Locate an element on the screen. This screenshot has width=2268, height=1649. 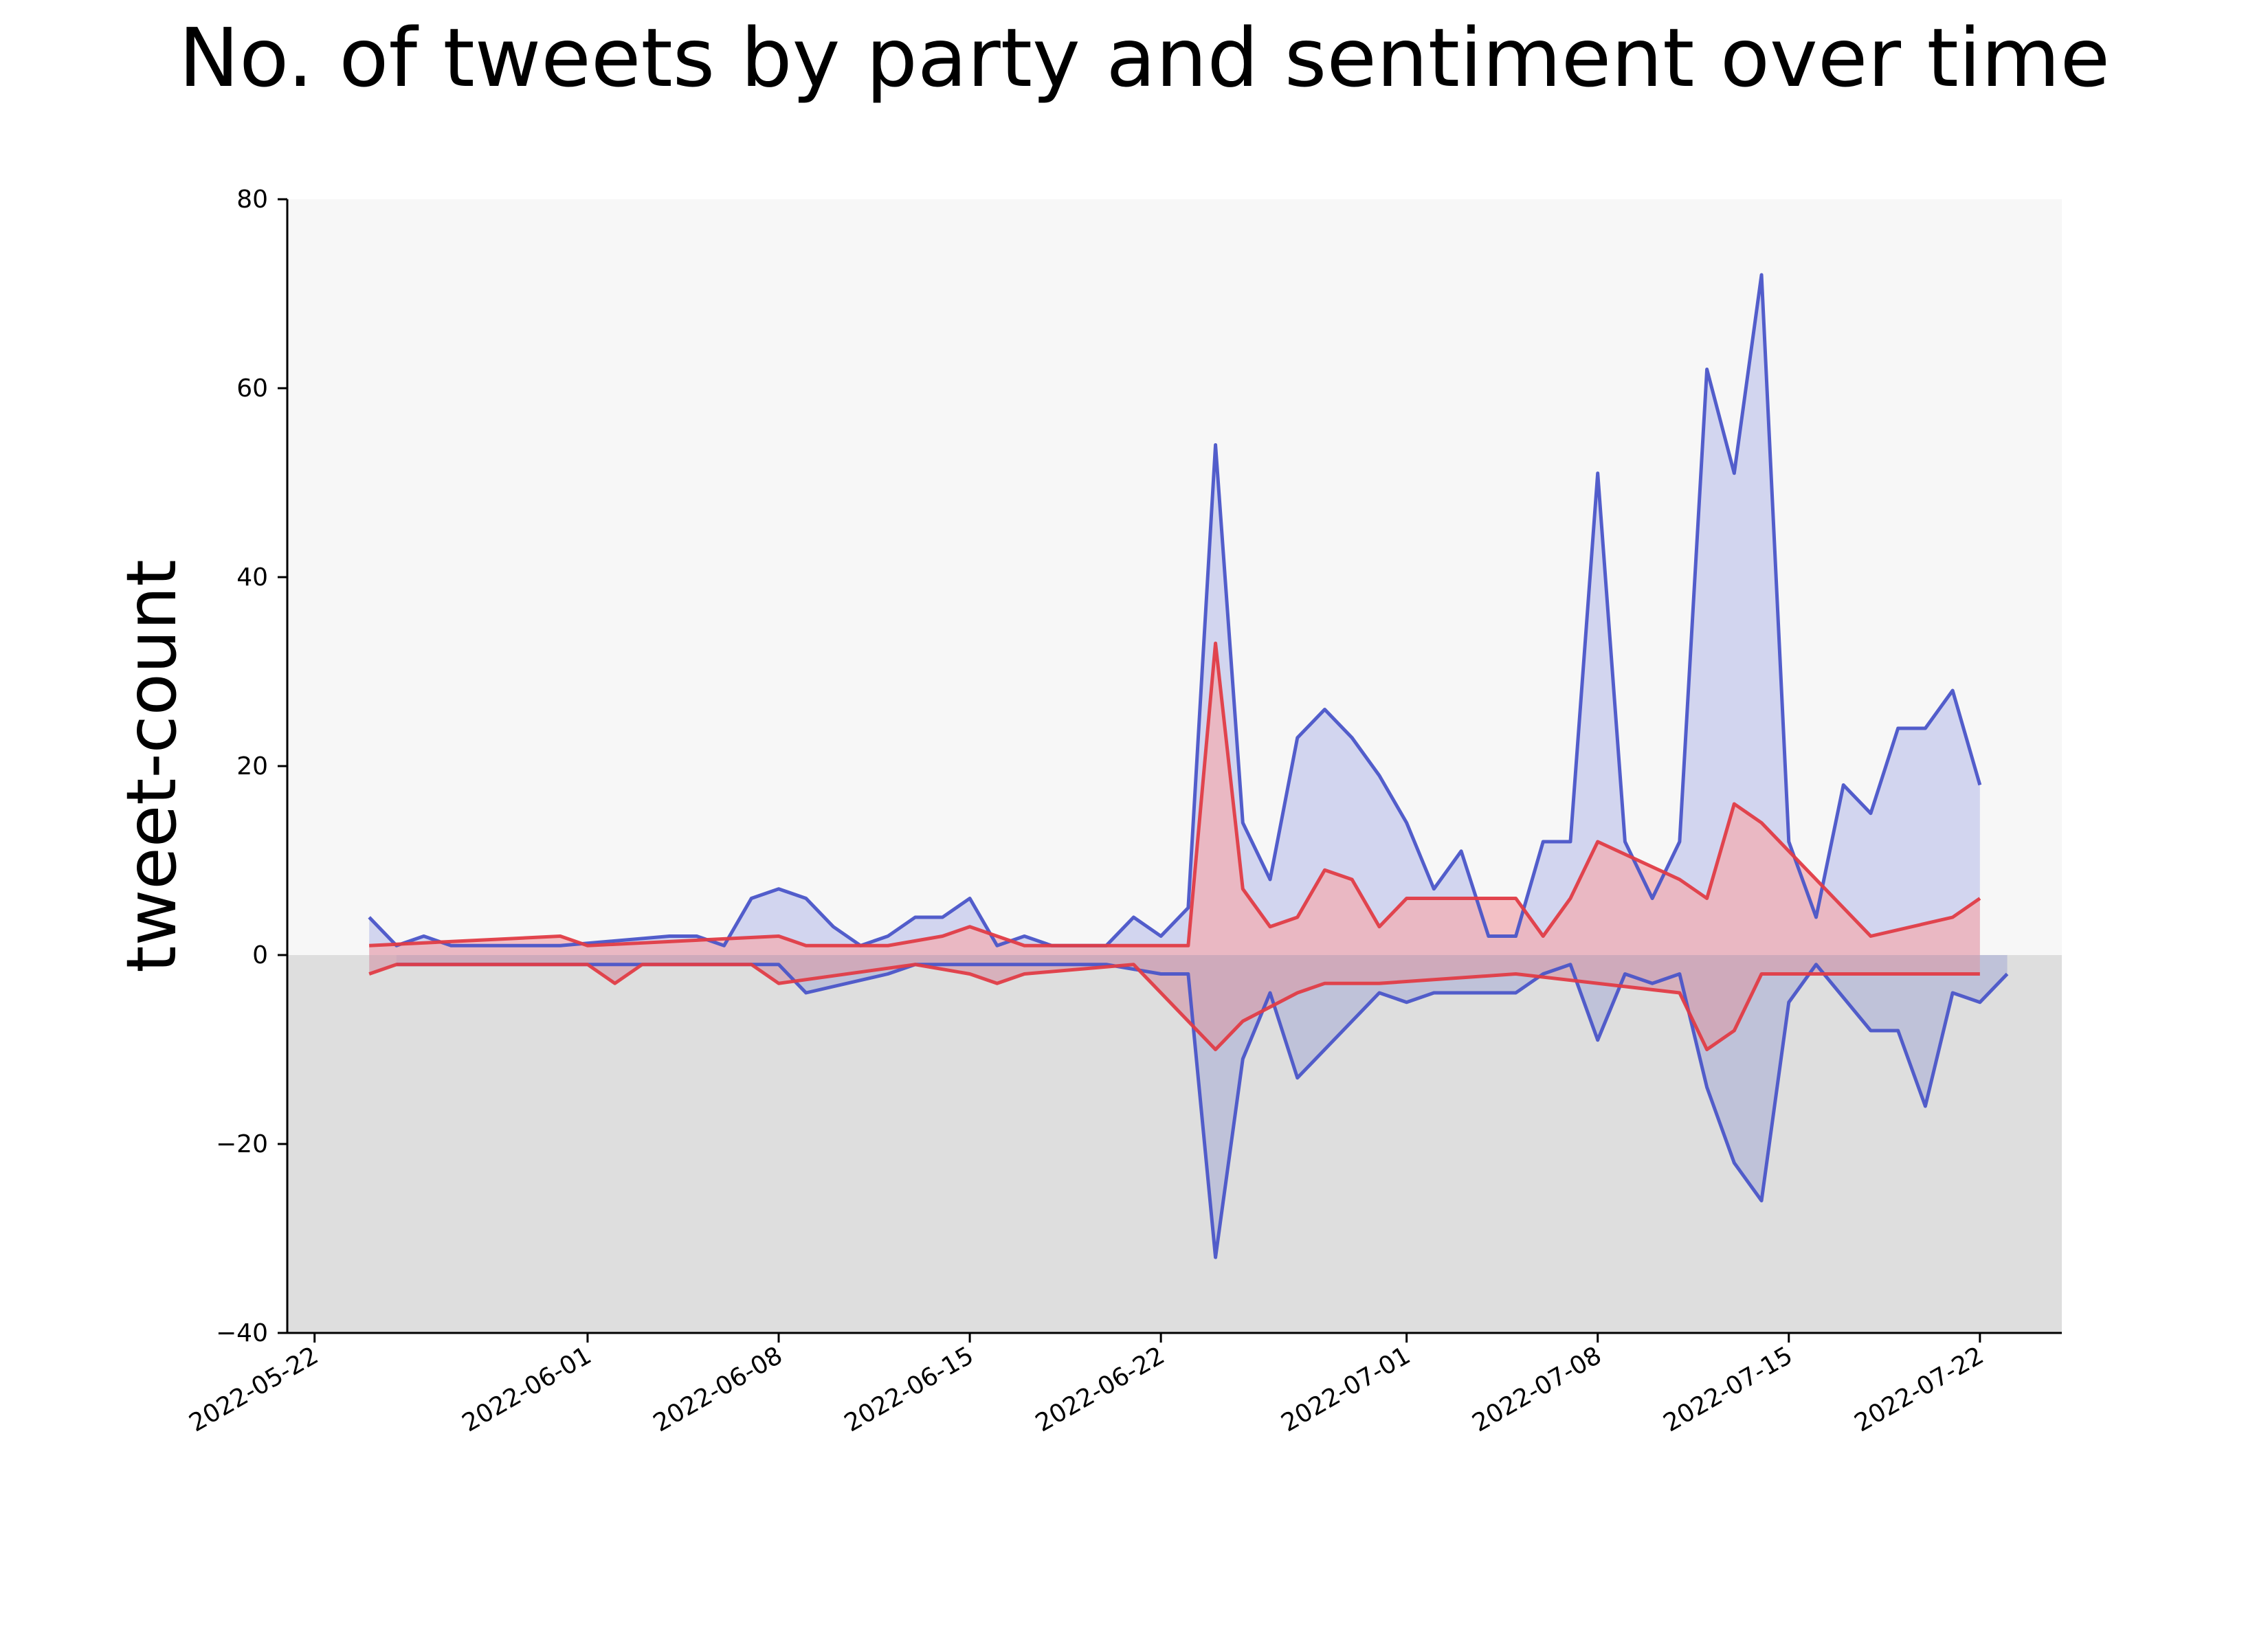
y-tick-label: 40 is located at coordinates (252, 577).